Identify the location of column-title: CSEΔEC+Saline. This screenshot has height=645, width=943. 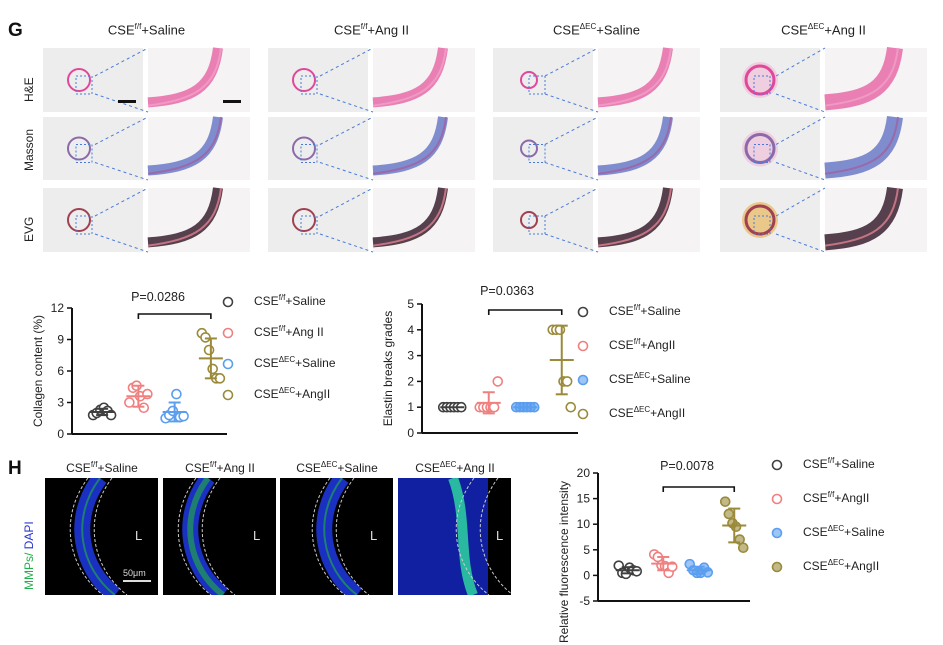
(337, 467).